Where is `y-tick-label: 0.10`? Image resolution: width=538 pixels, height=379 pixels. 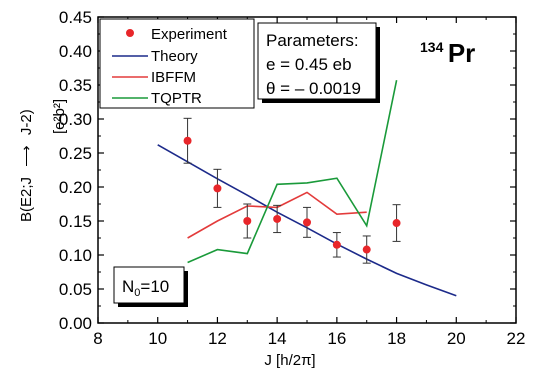 y-tick-label: 0.10 is located at coordinates (75, 255).